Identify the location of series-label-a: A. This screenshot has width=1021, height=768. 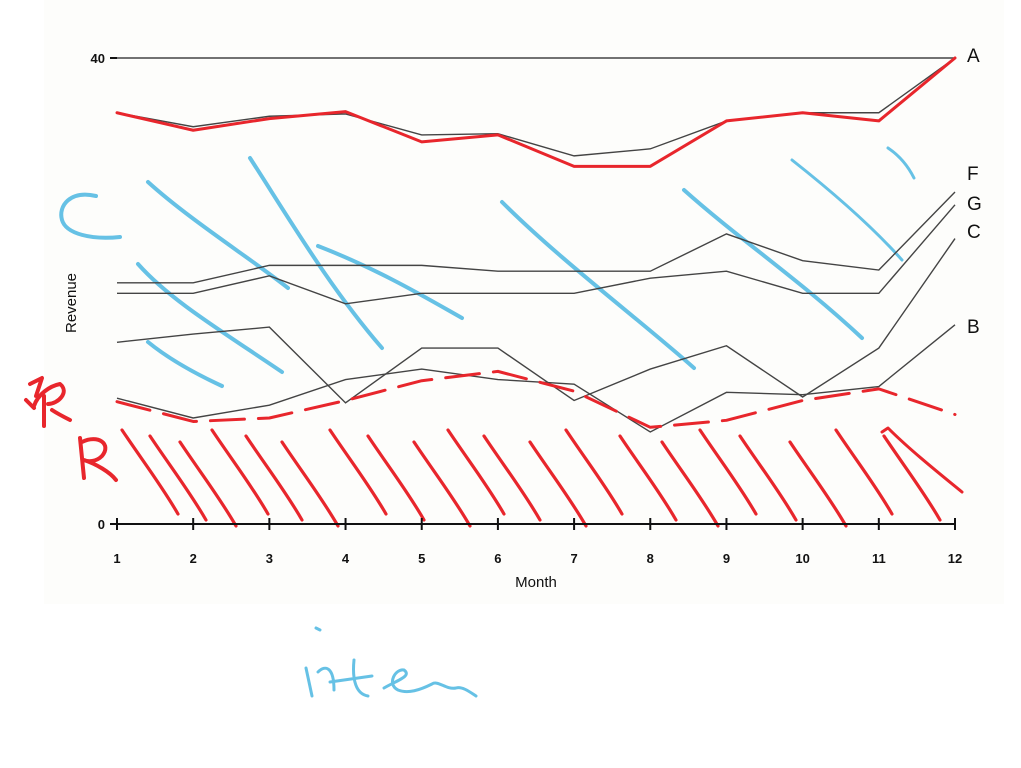
(973, 56).